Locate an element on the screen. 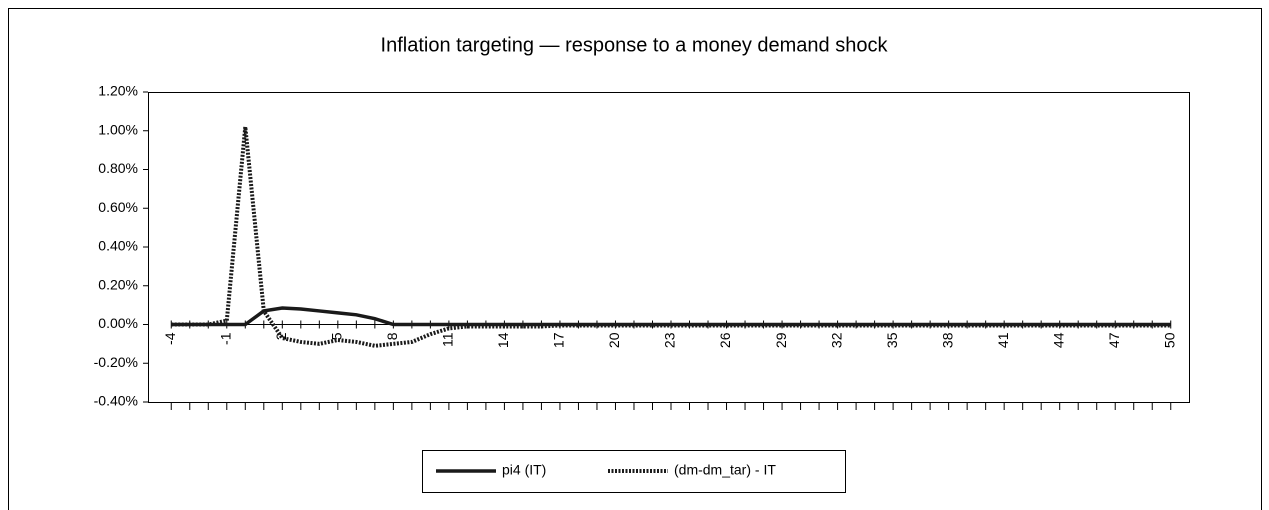 This screenshot has height=510, width=1269. x-tick-label: 32 is located at coordinates (836, 340).